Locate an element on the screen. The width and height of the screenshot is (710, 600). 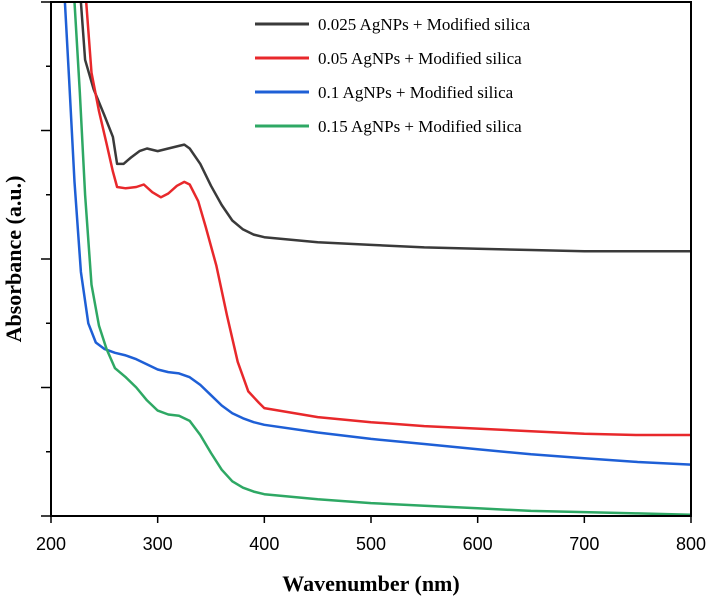
legend-label-1: 0.025 AgNPs + Modified silica is located at coordinates (424, 24).